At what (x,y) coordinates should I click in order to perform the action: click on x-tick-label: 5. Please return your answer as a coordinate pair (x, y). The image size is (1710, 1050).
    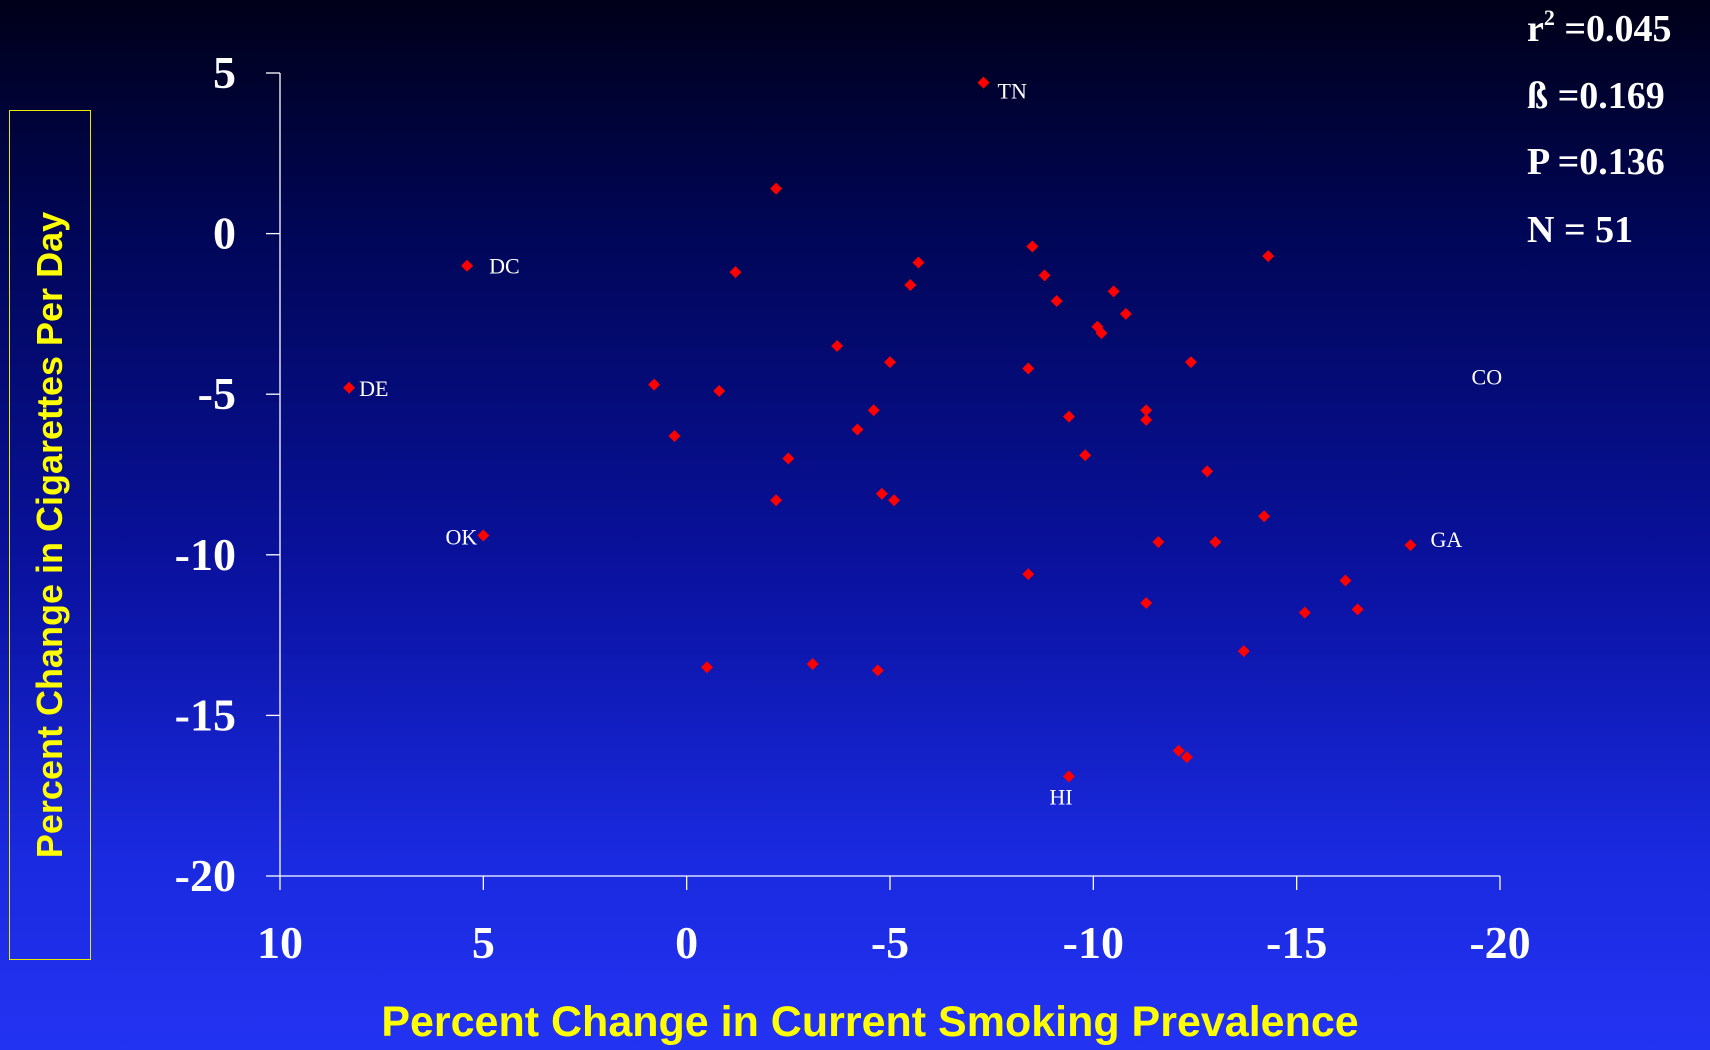
    Looking at the image, I should click on (483, 942).